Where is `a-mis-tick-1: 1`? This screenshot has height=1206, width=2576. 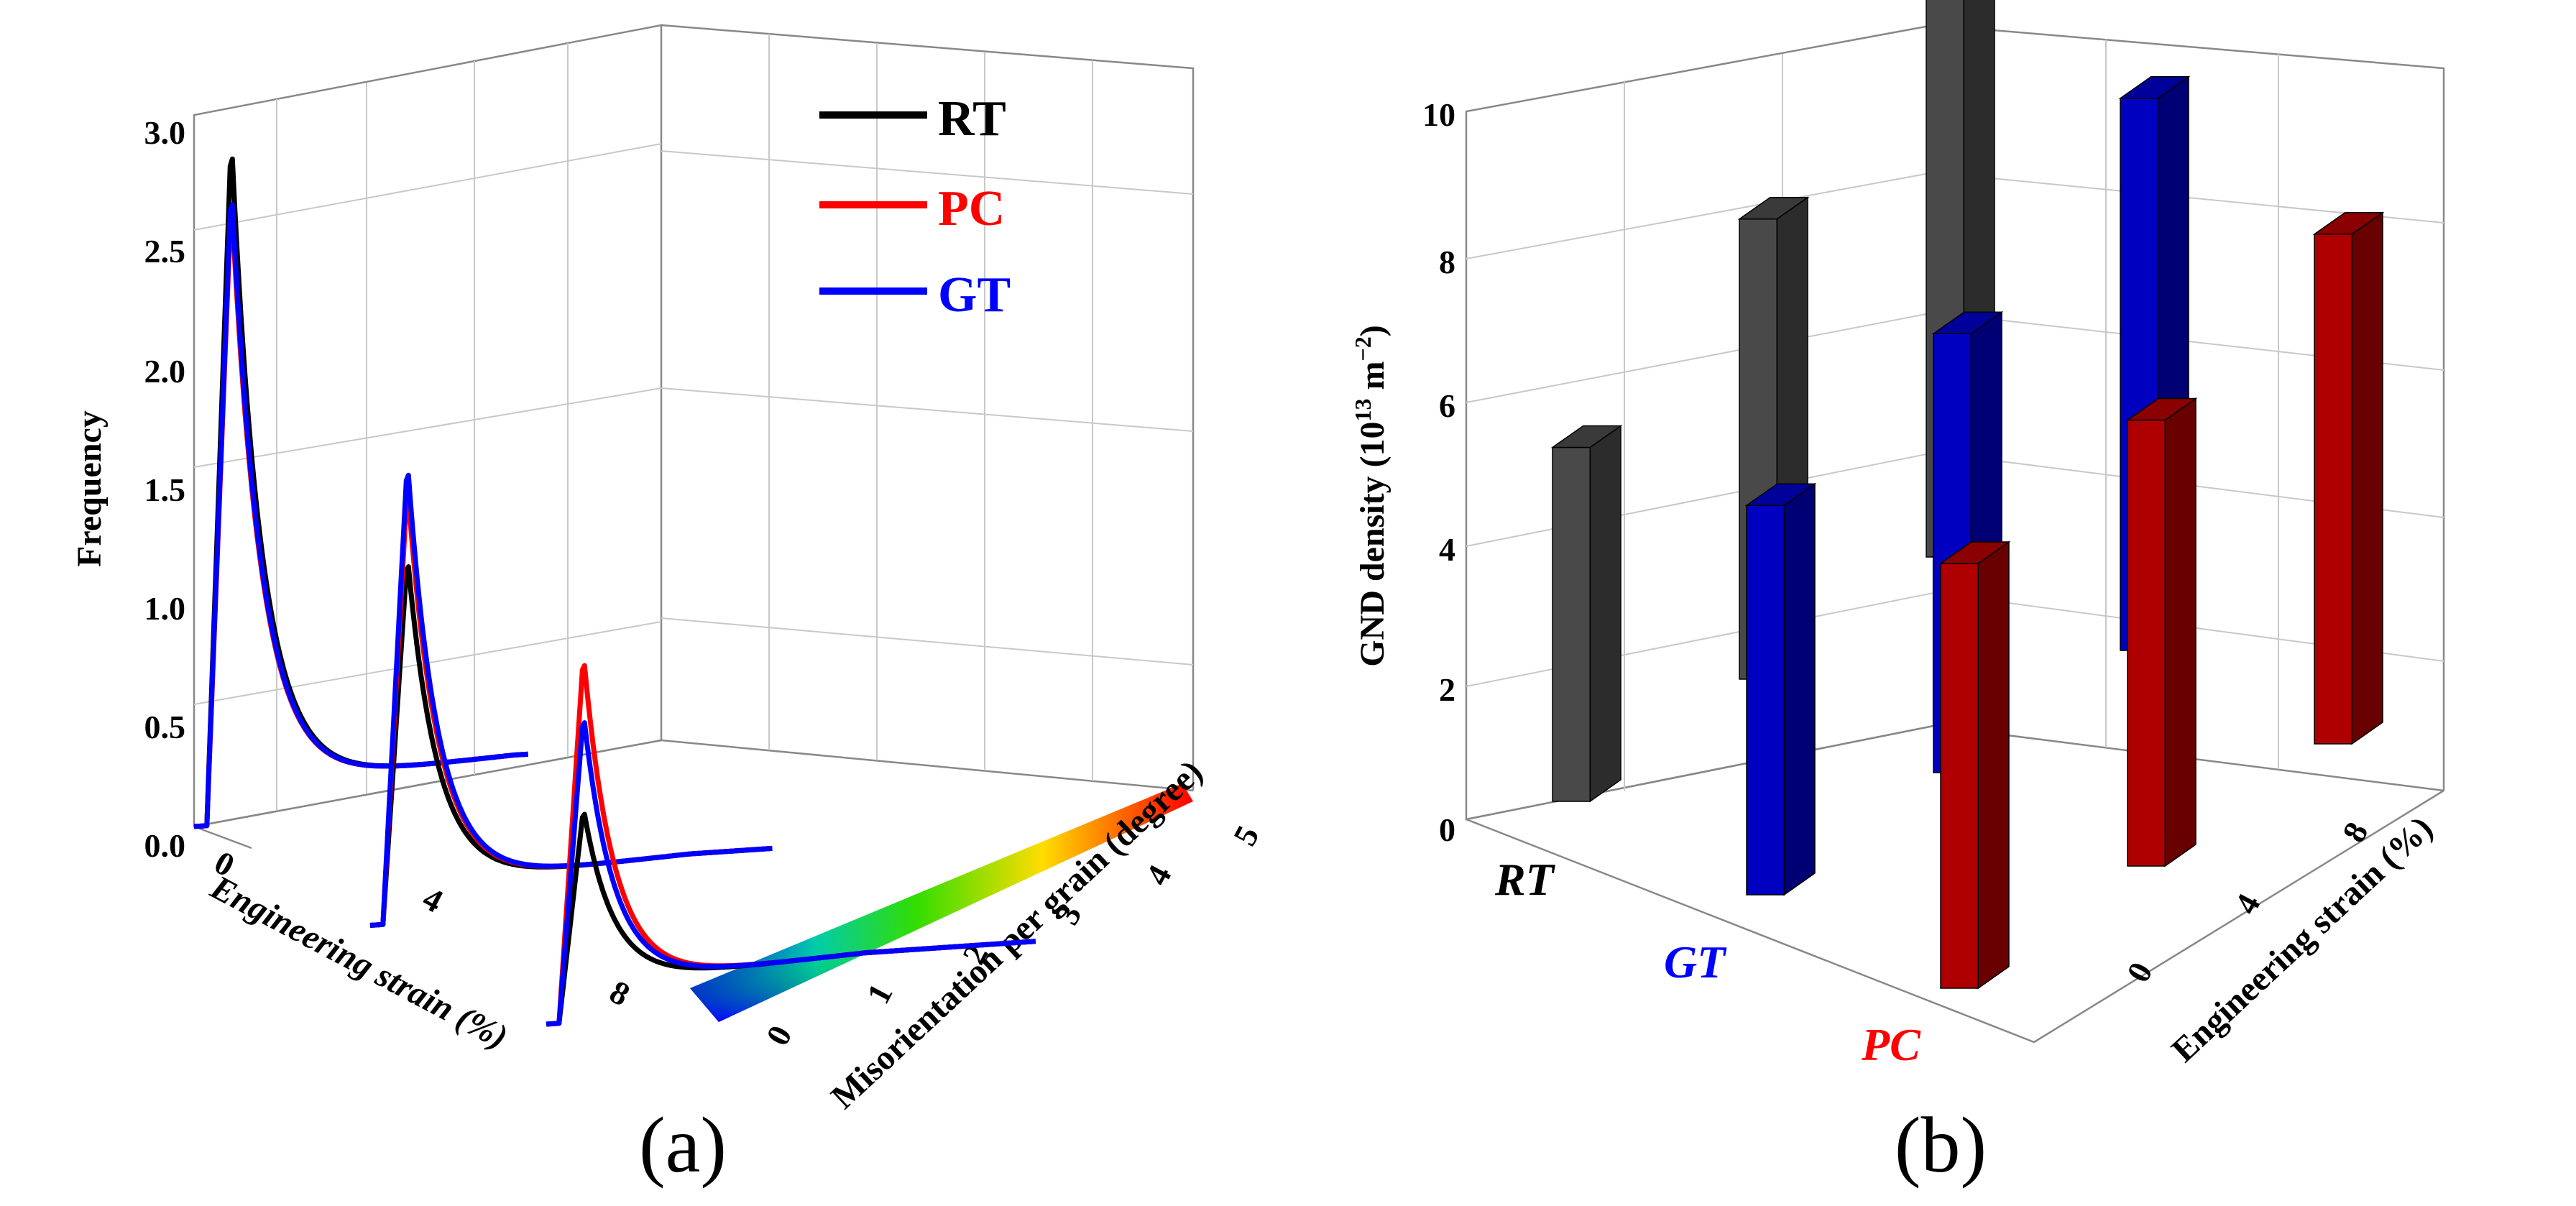 a-mis-tick-1: 1 is located at coordinates (880, 993).